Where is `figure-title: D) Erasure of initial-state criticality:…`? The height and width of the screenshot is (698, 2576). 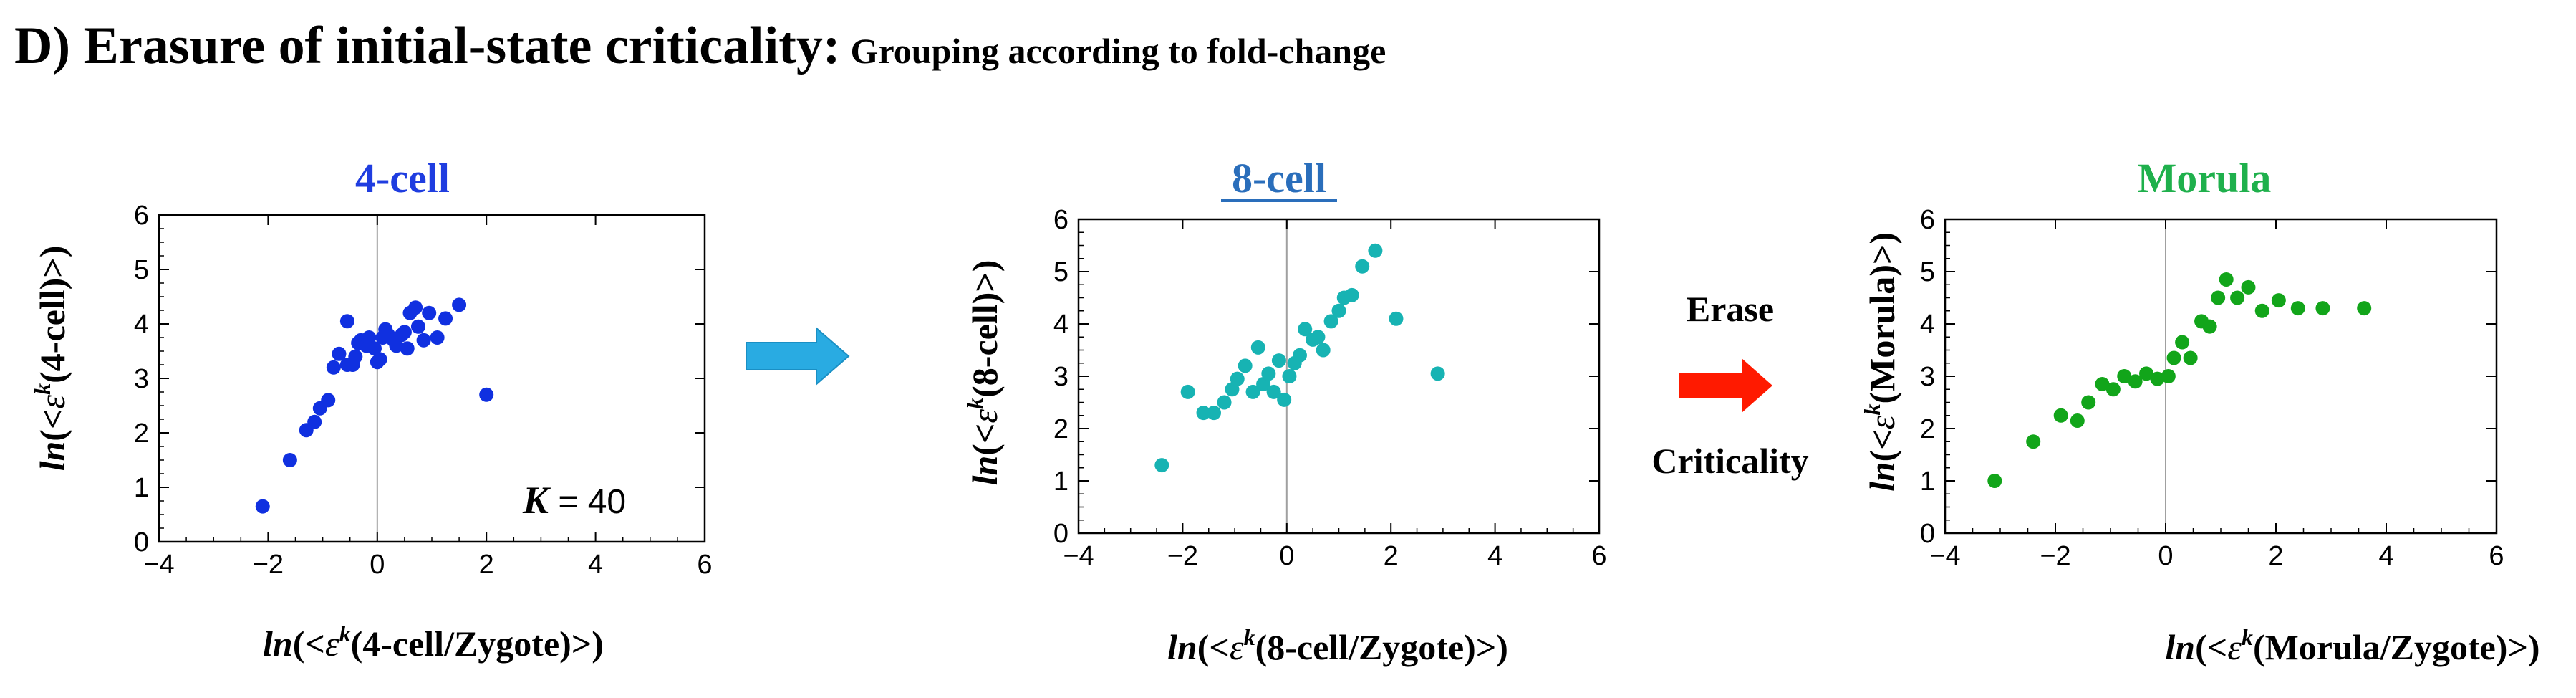 figure-title: D) Erasure of initial-state criticality:… is located at coordinates (700, 46).